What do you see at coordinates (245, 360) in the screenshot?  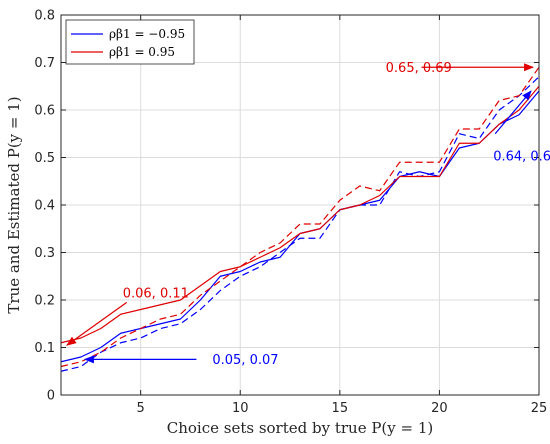 I see `annotation-label: 0.05, 0.07` at bounding box center [245, 360].